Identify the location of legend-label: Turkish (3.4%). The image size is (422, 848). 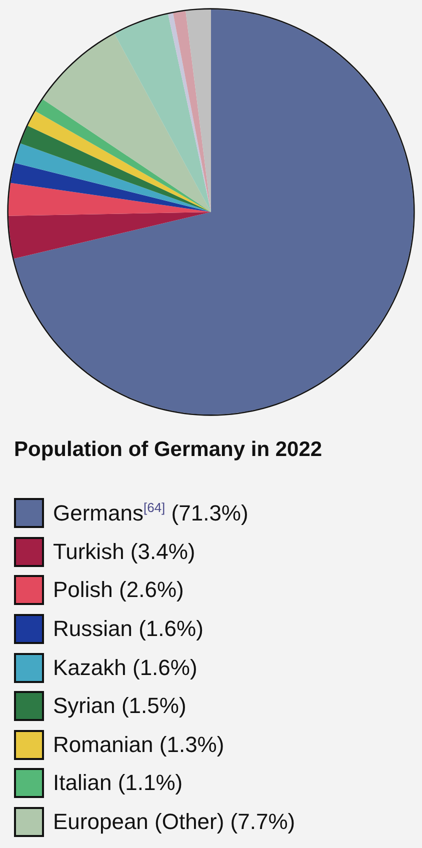
(124, 551).